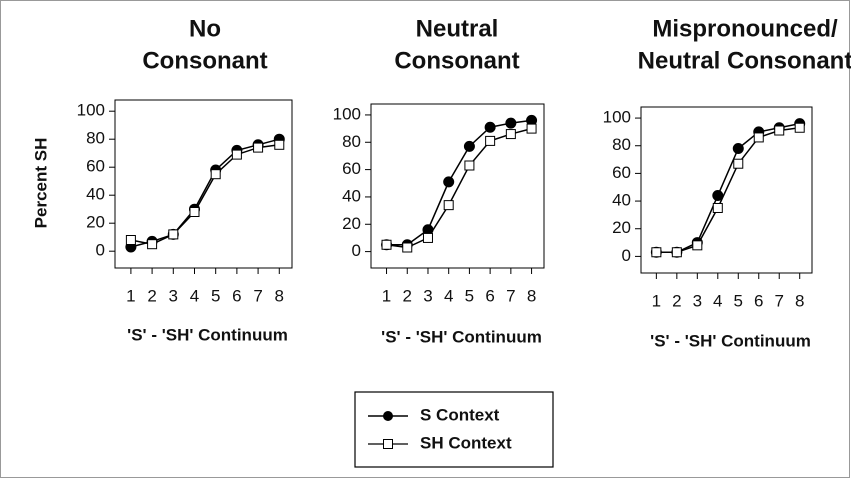  Describe the element at coordinates (40, 183) in the screenshot. I see `y-axis-label: Percent SH` at that location.